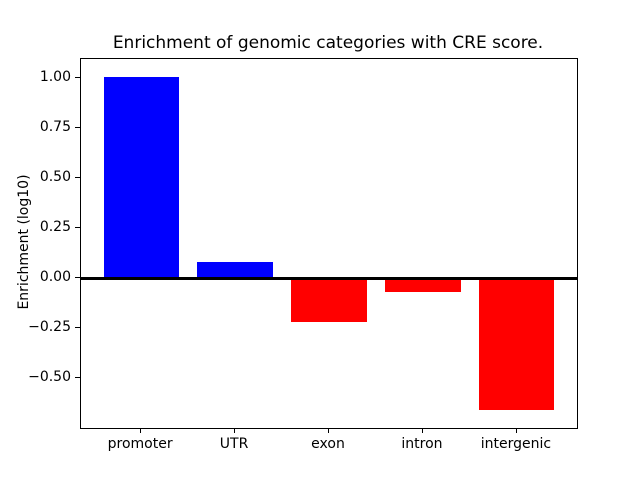 The image size is (640, 480). Describe the element at coordinates (55, 127) in the screenshot. I see `y-tick-label: 0.75` at that location.